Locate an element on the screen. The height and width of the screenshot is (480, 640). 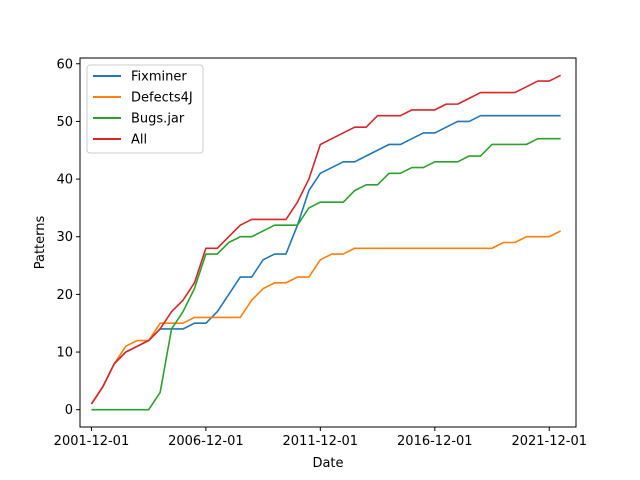
x-axis-title: Date is located at coordinates (327, 463).